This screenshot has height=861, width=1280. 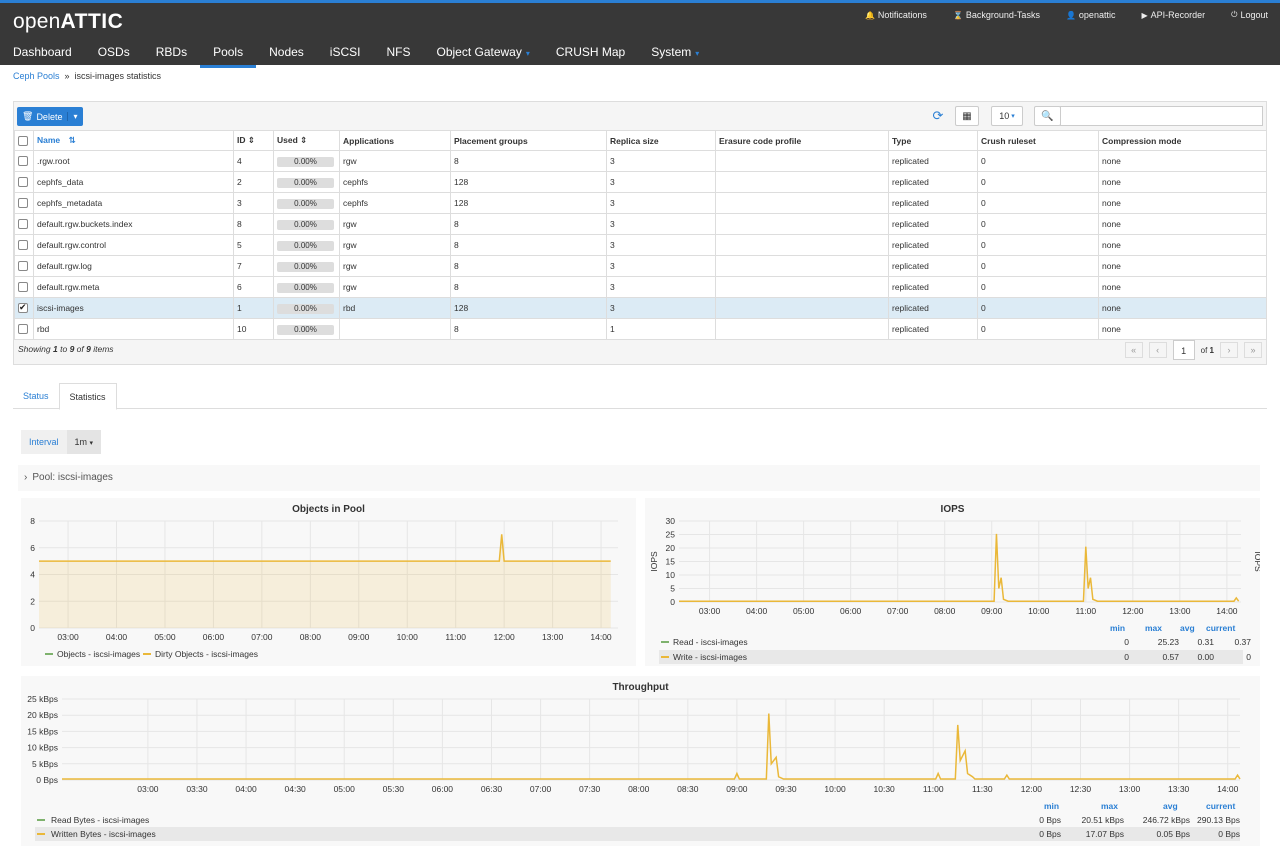 What do you see at coordinates (92, 654) in the screenshot?
I see `legend-objects: Objects - iscsi-images` at bounding box center [92, 654].